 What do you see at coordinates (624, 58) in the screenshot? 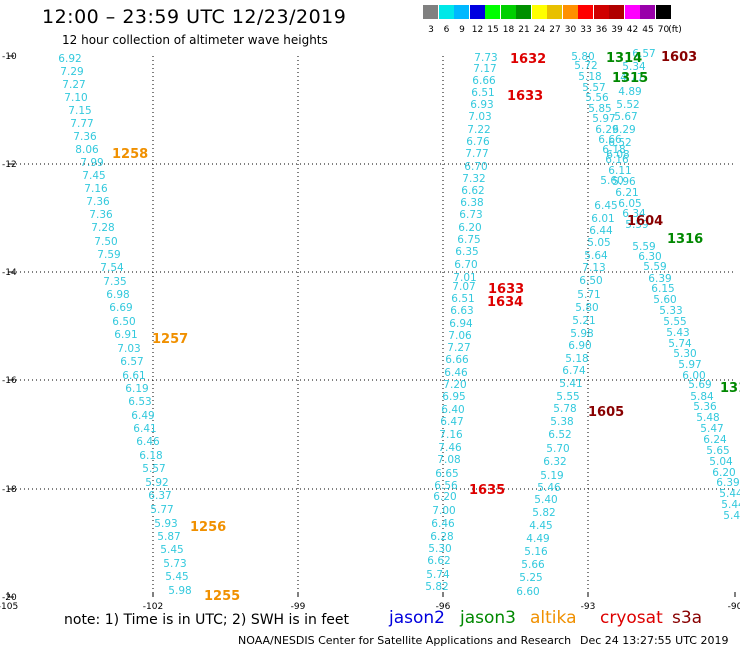
I see `track-id-label-jason3: 1314` at bounding box center [624, 58].